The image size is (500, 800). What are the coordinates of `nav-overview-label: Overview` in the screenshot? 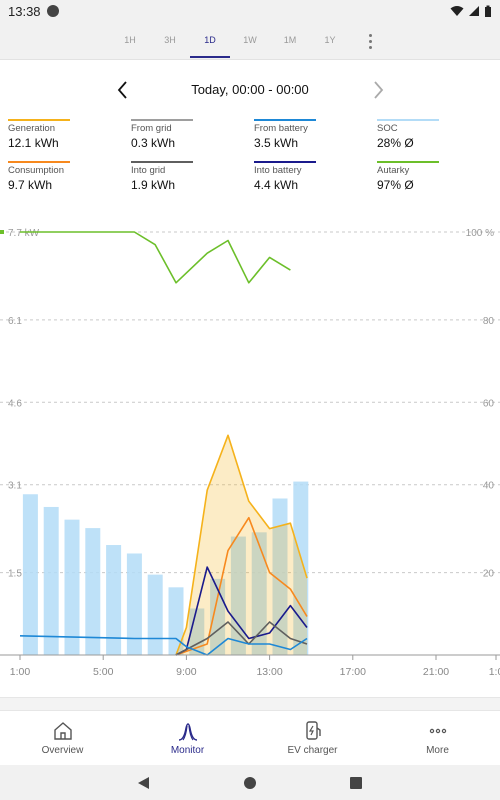 It's located at (62, 750).